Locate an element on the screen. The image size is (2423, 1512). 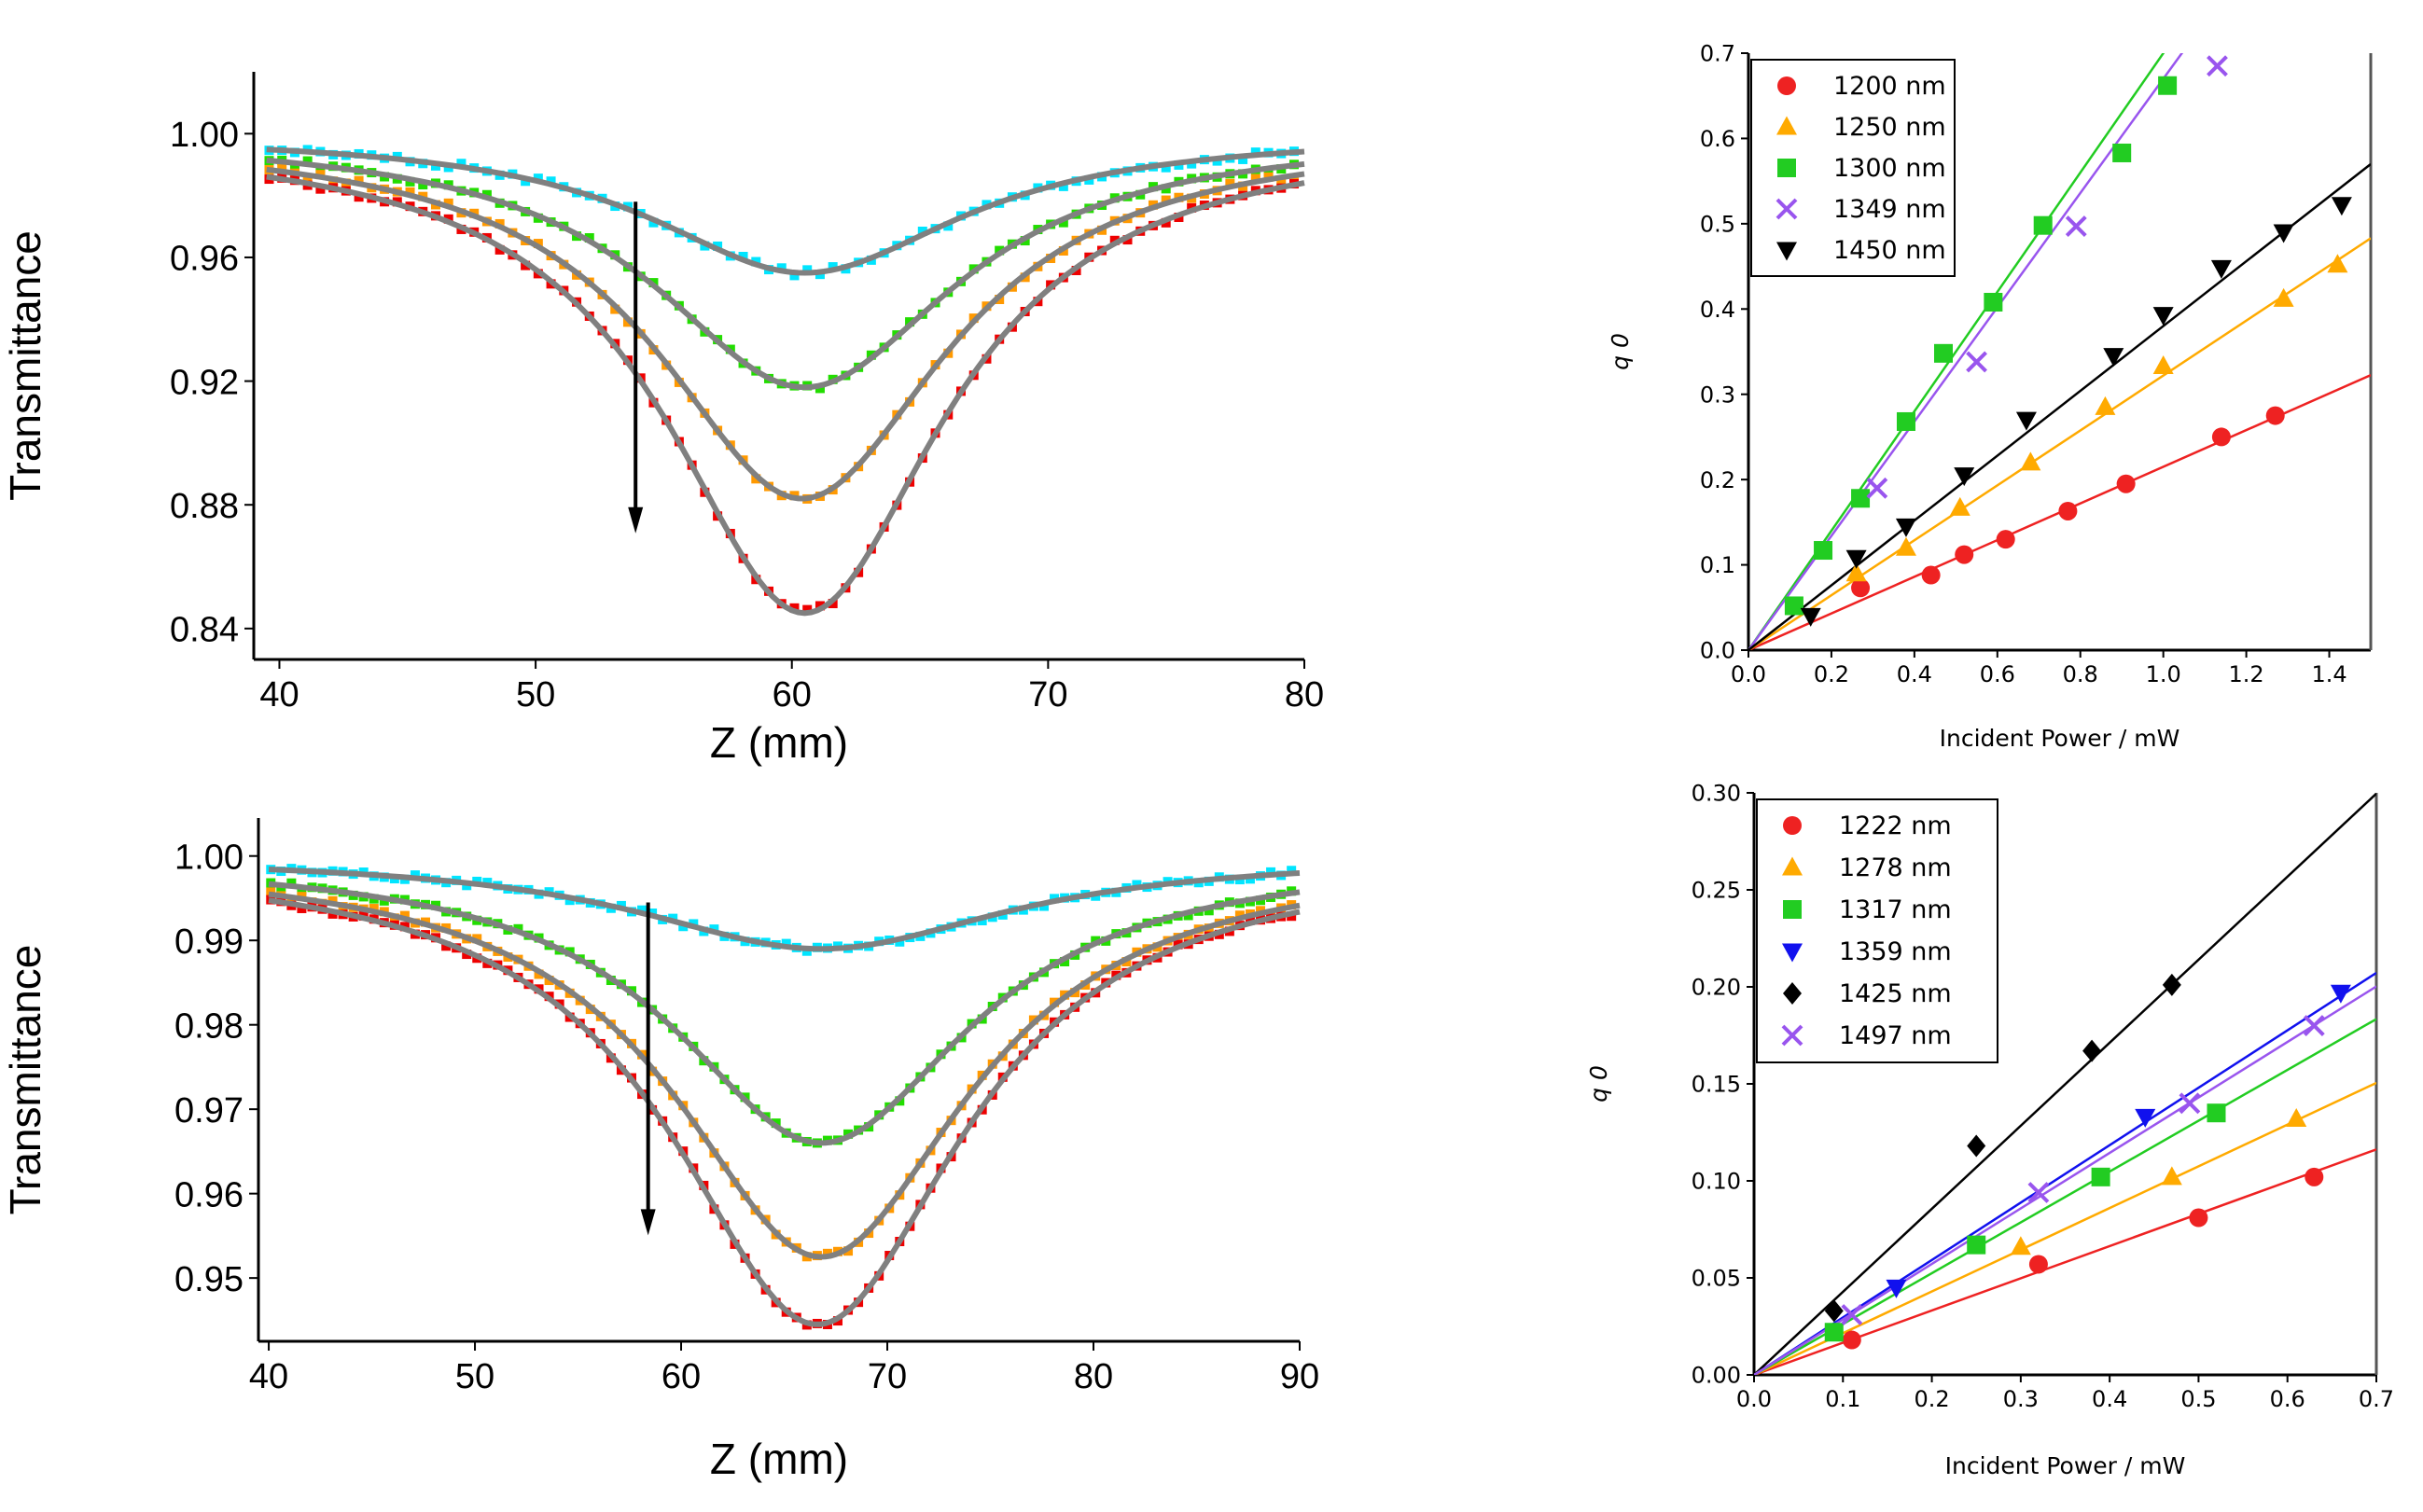
fit-line-1278-nm is located at coordinates (2065, 1228).